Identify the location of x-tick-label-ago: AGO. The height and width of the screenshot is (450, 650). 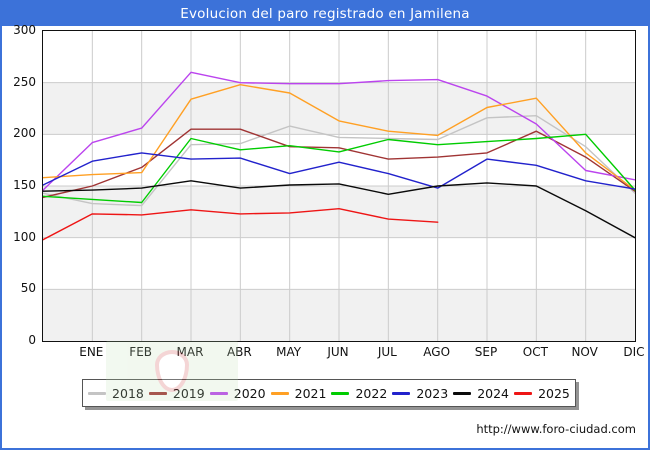
(437, 352).